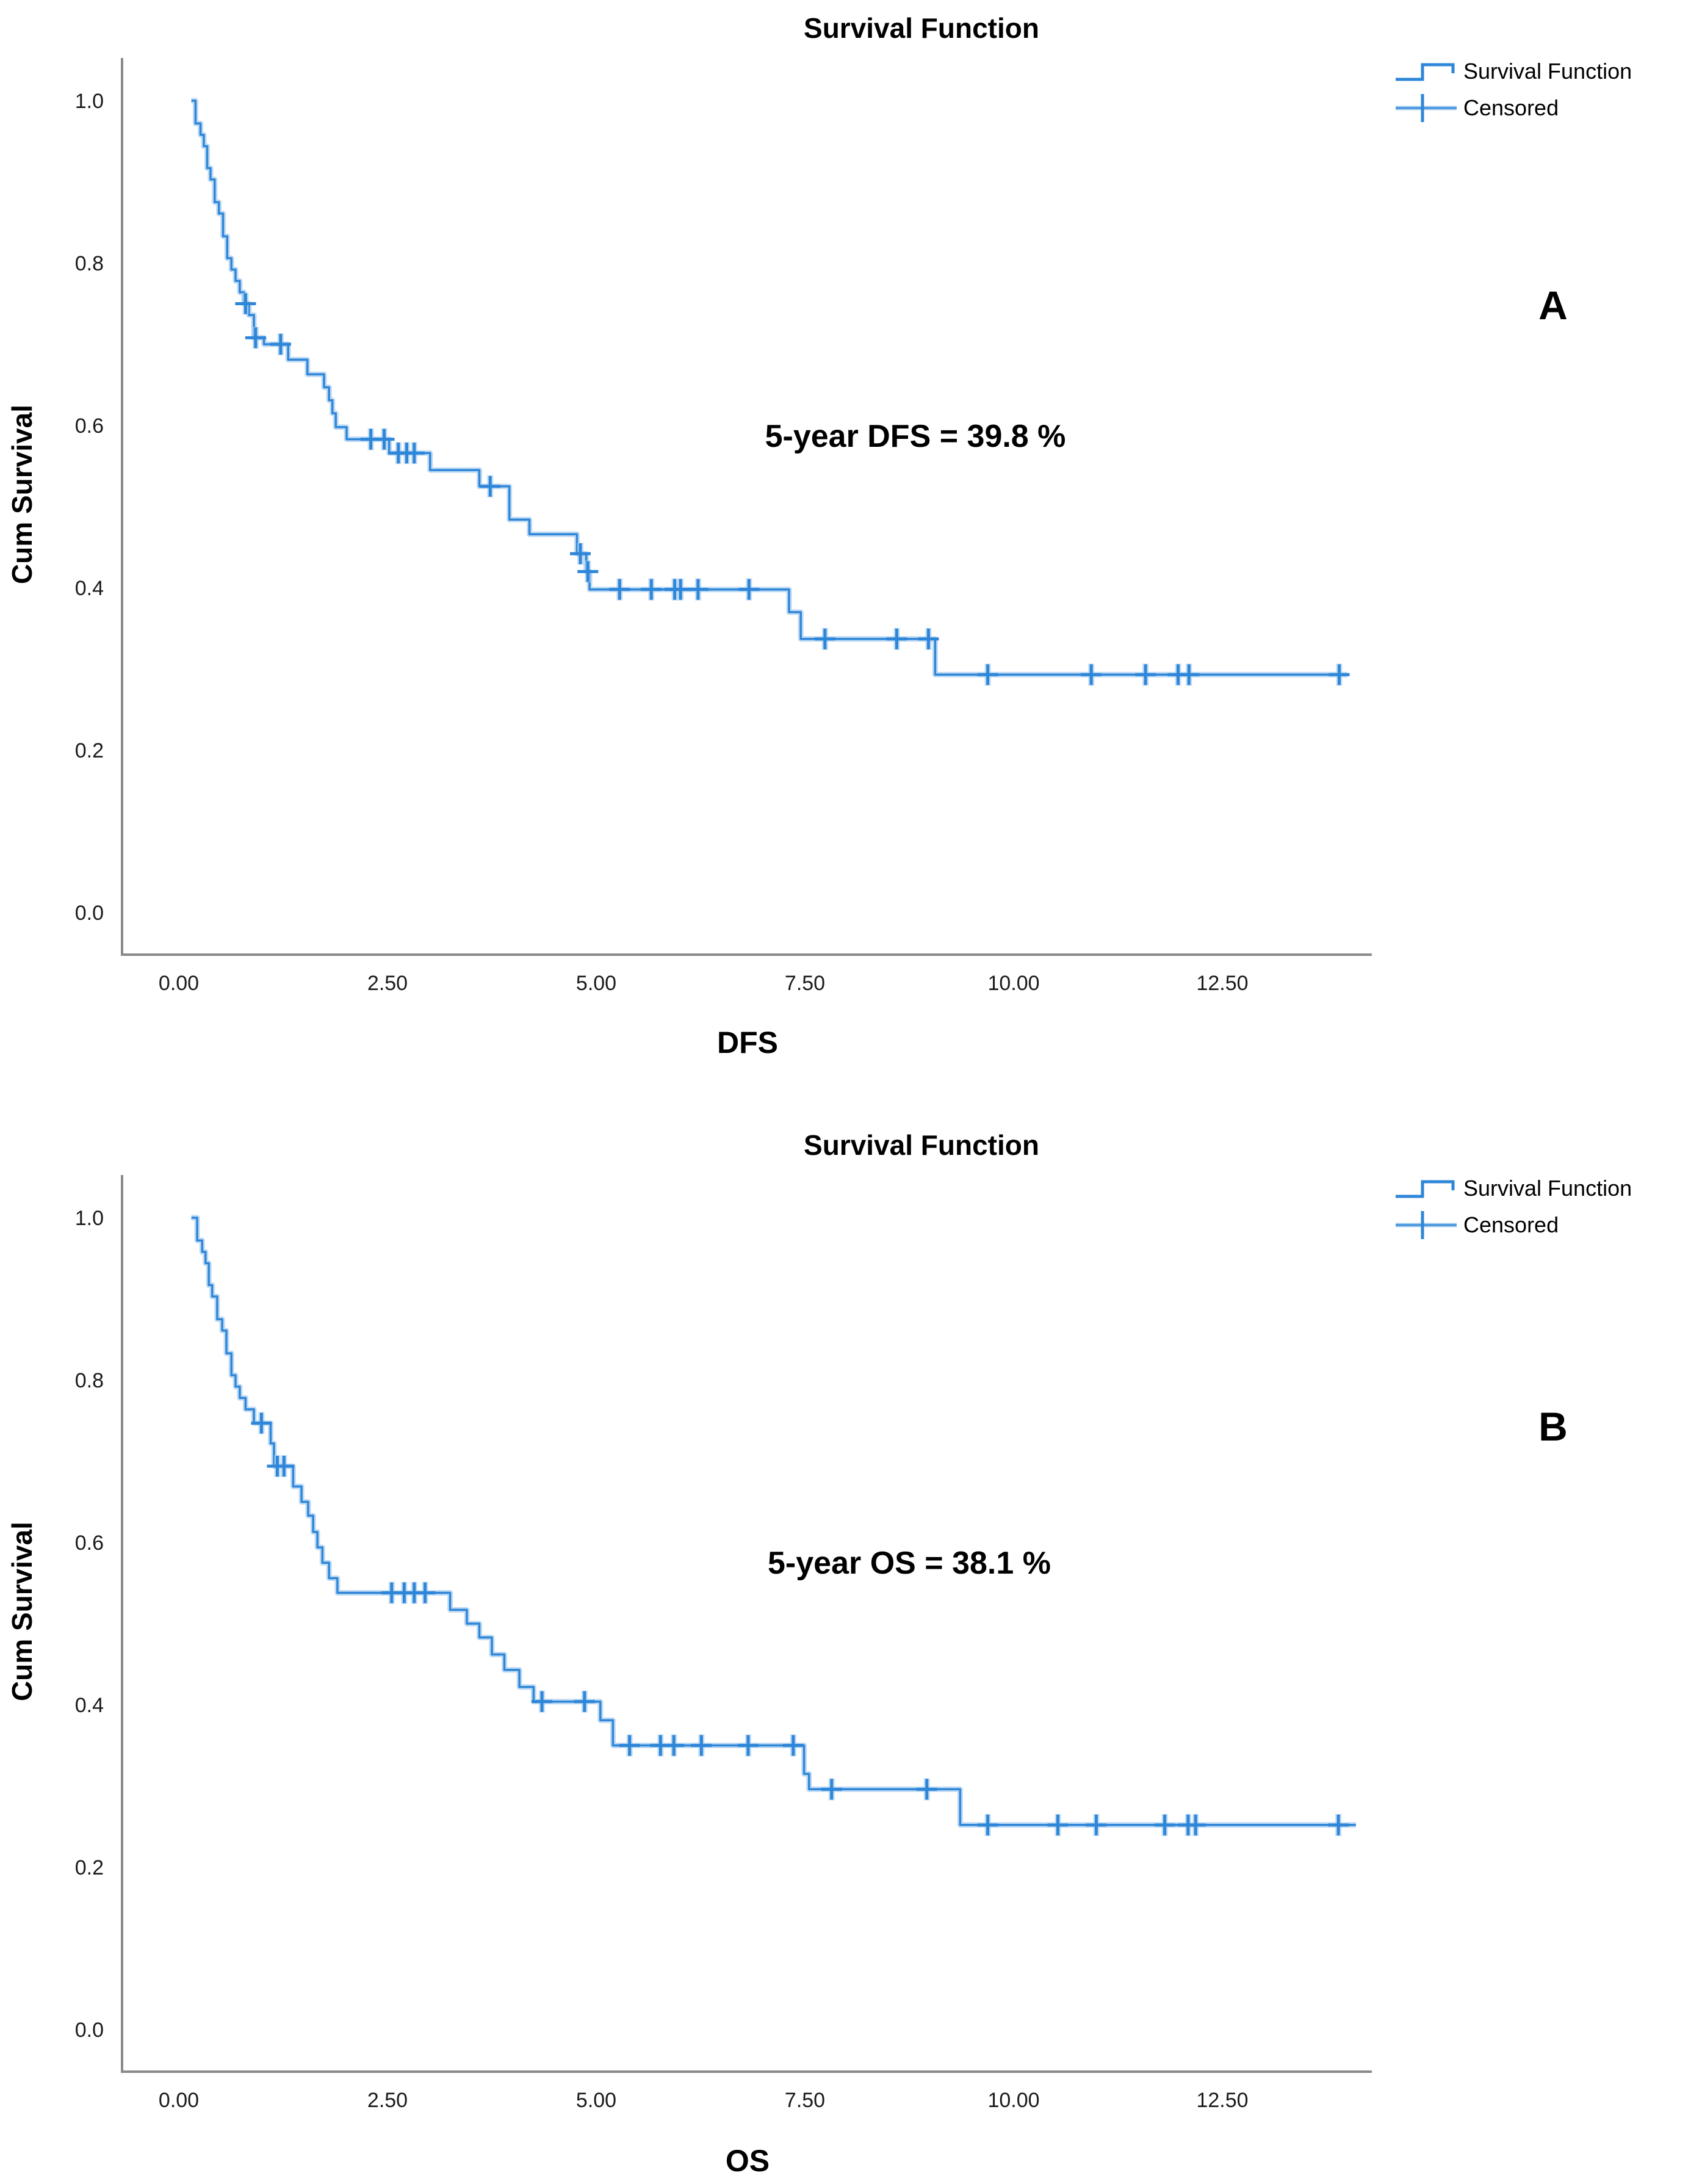  What do you see at coordinates (1553, 1426) in the screenshot?
I see `panel-letter: B` at bounding box center [1553, 1426].